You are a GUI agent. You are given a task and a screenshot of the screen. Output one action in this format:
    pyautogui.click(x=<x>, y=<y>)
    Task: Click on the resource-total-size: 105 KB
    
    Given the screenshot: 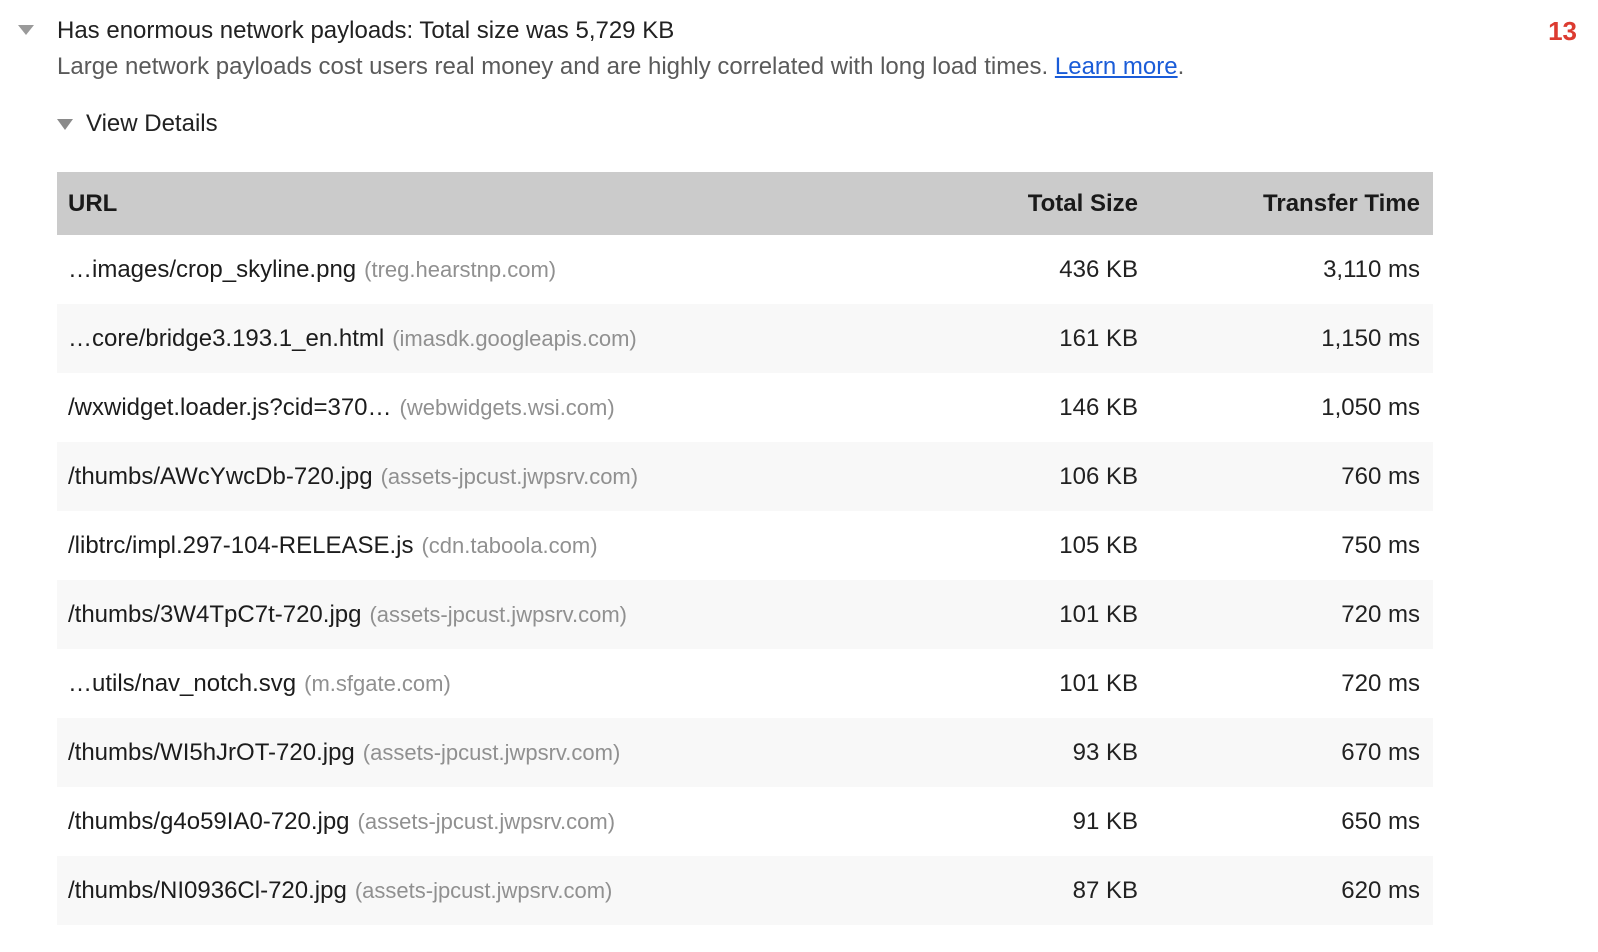 What is the action you would take?
    pyautogui.click(x=1098, y=545)
    